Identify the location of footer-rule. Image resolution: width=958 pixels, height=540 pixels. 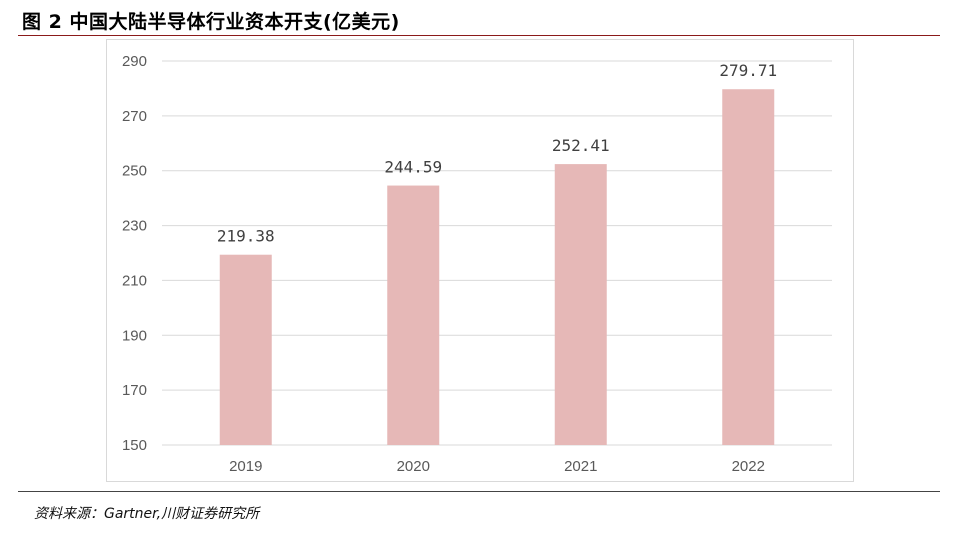
(479, 491).